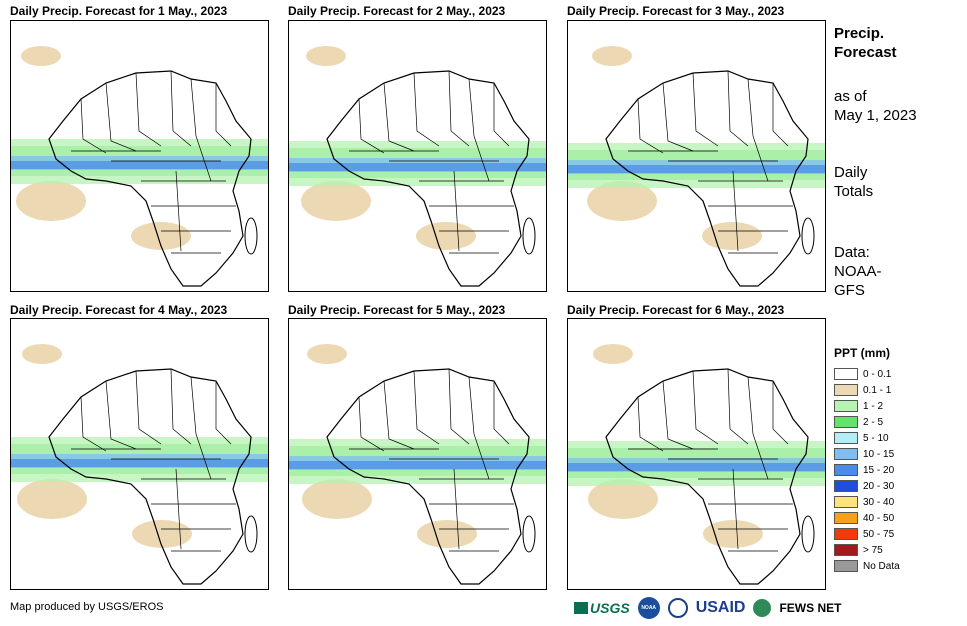 This screenshot has width=967, height=626. Describe the element at coordinates (810, 608) in the screenshot. I see `fews-logo: FEWS NET` at that location.